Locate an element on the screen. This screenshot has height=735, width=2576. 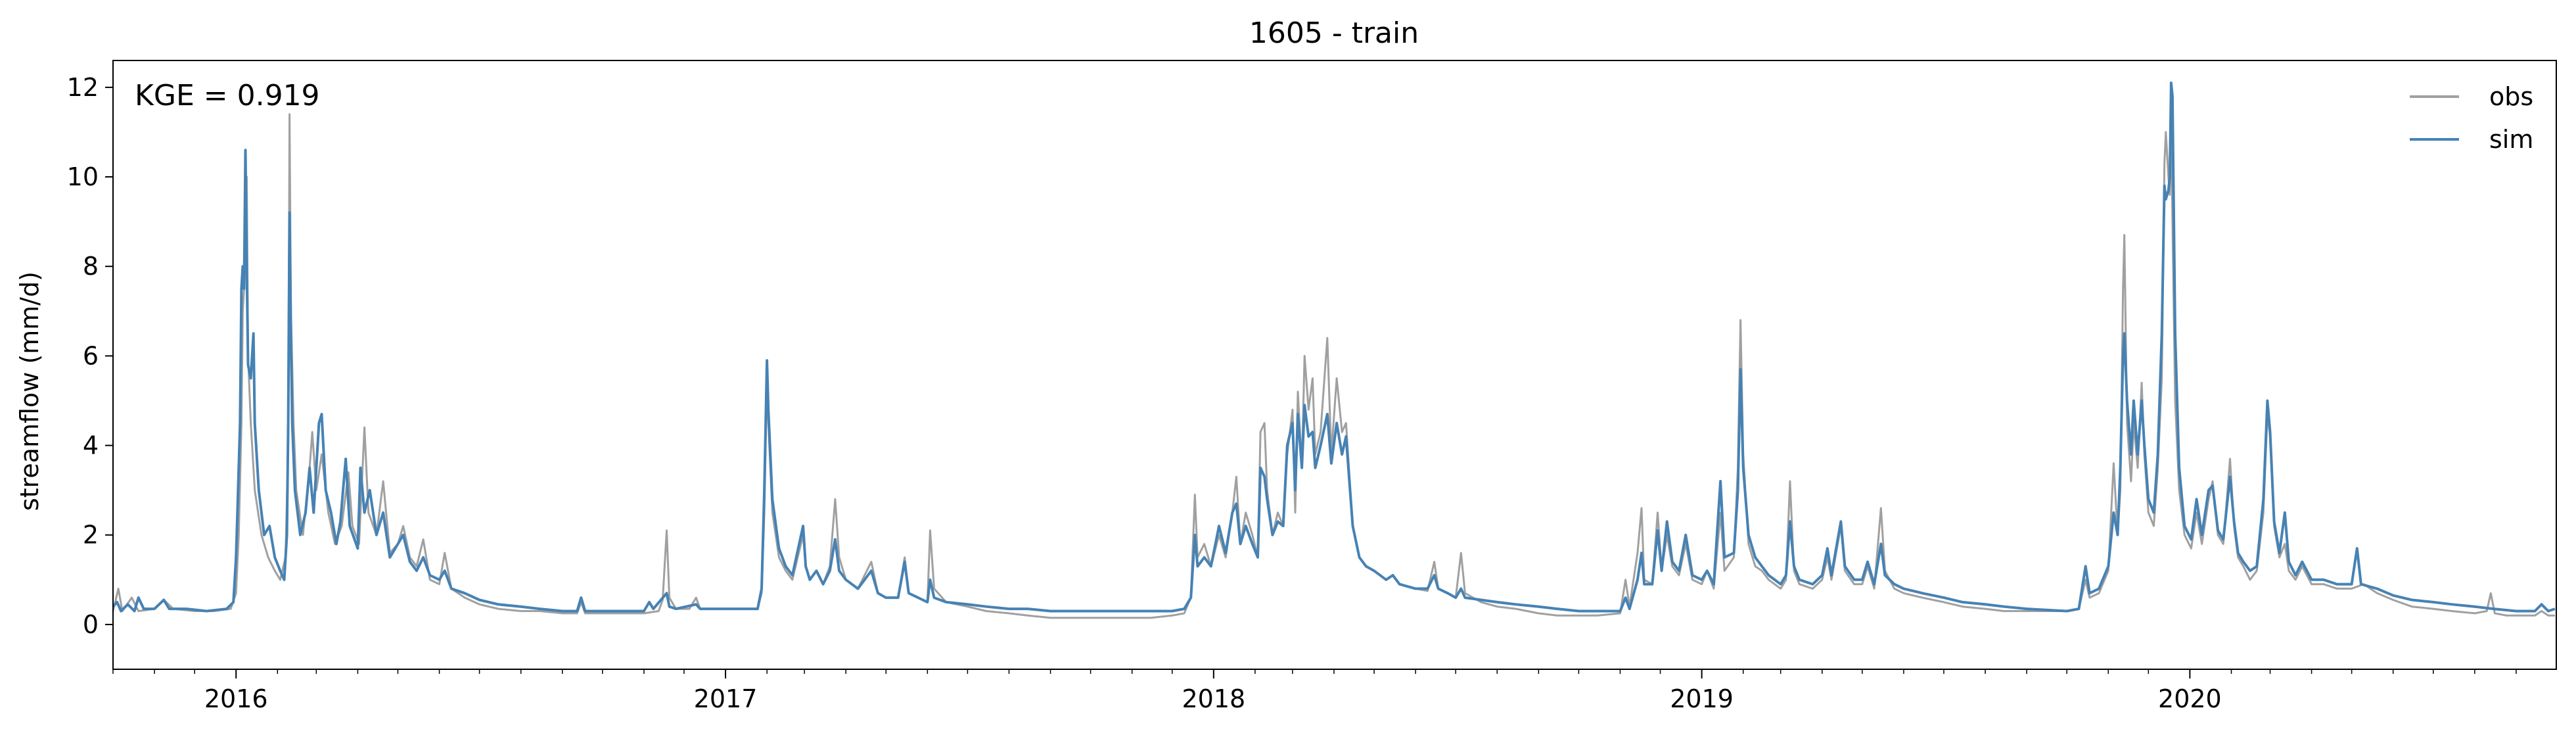
legend-label-sim: sim is located at coordinates (2511, 139).